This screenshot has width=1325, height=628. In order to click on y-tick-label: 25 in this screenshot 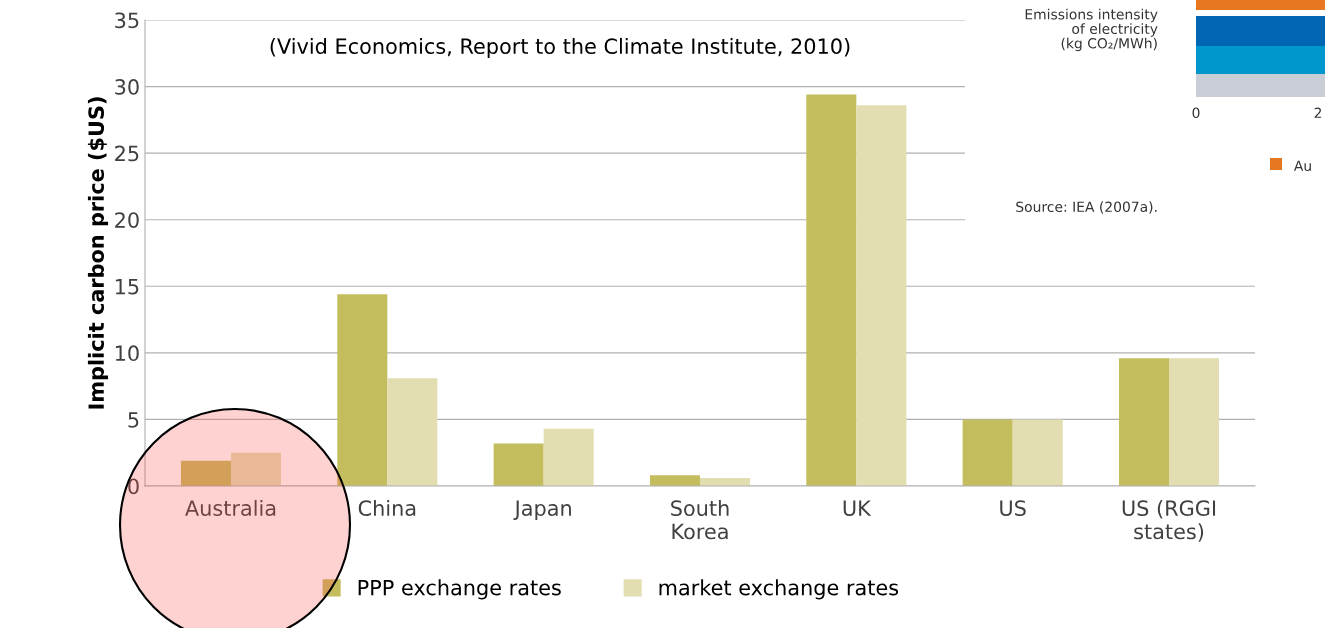, I will do `click(127, 153)`.